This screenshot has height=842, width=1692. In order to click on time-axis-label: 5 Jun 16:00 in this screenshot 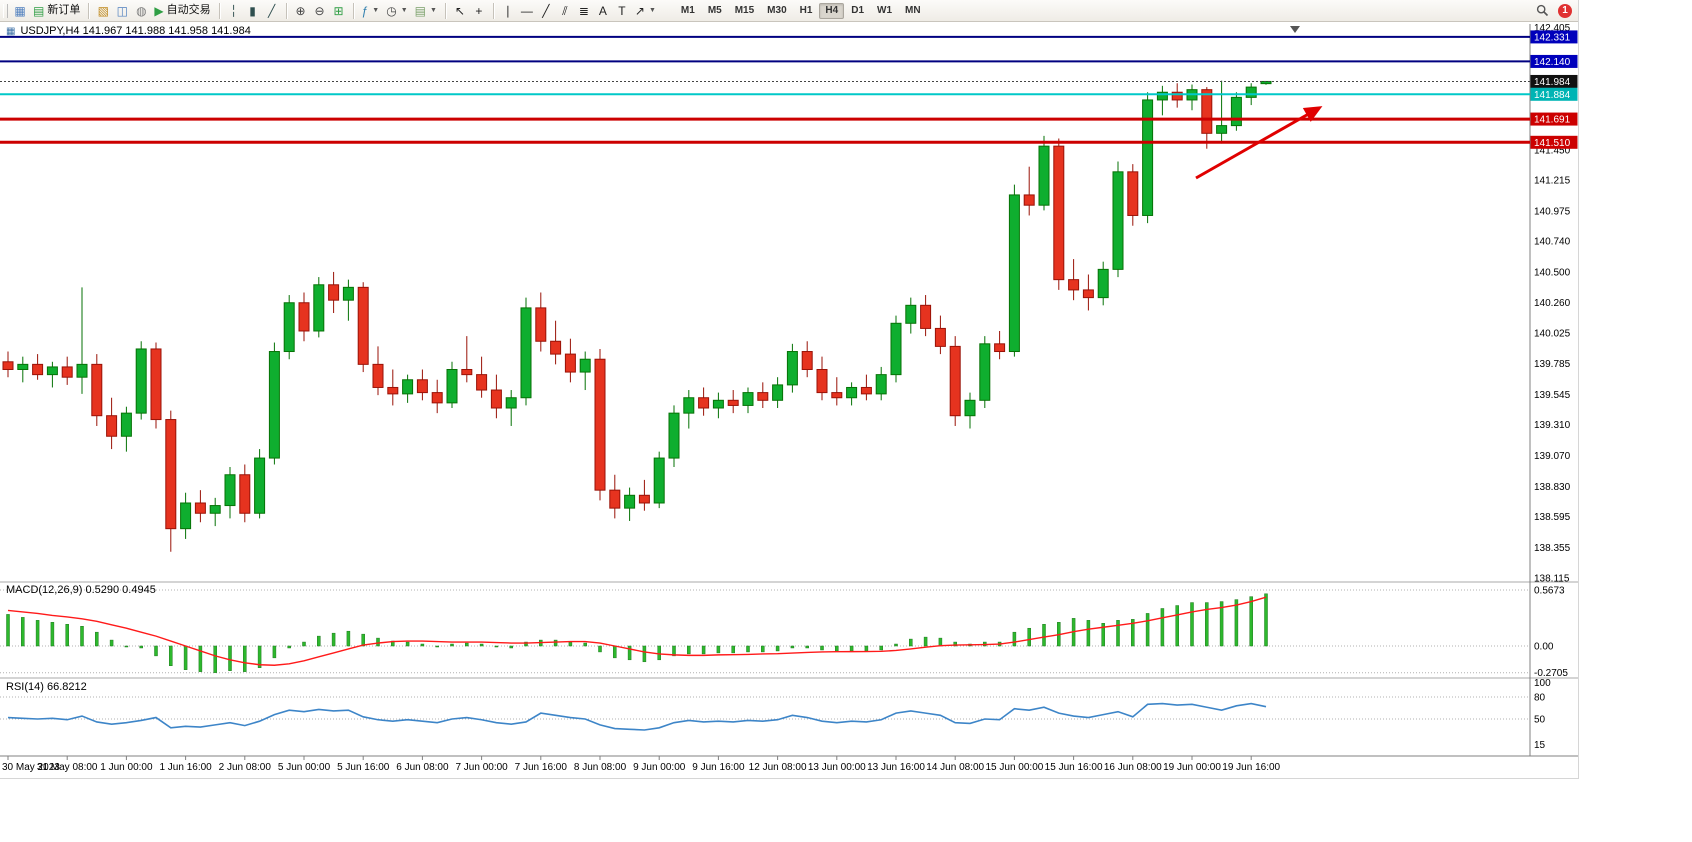, I will do `click(363, 767)`.